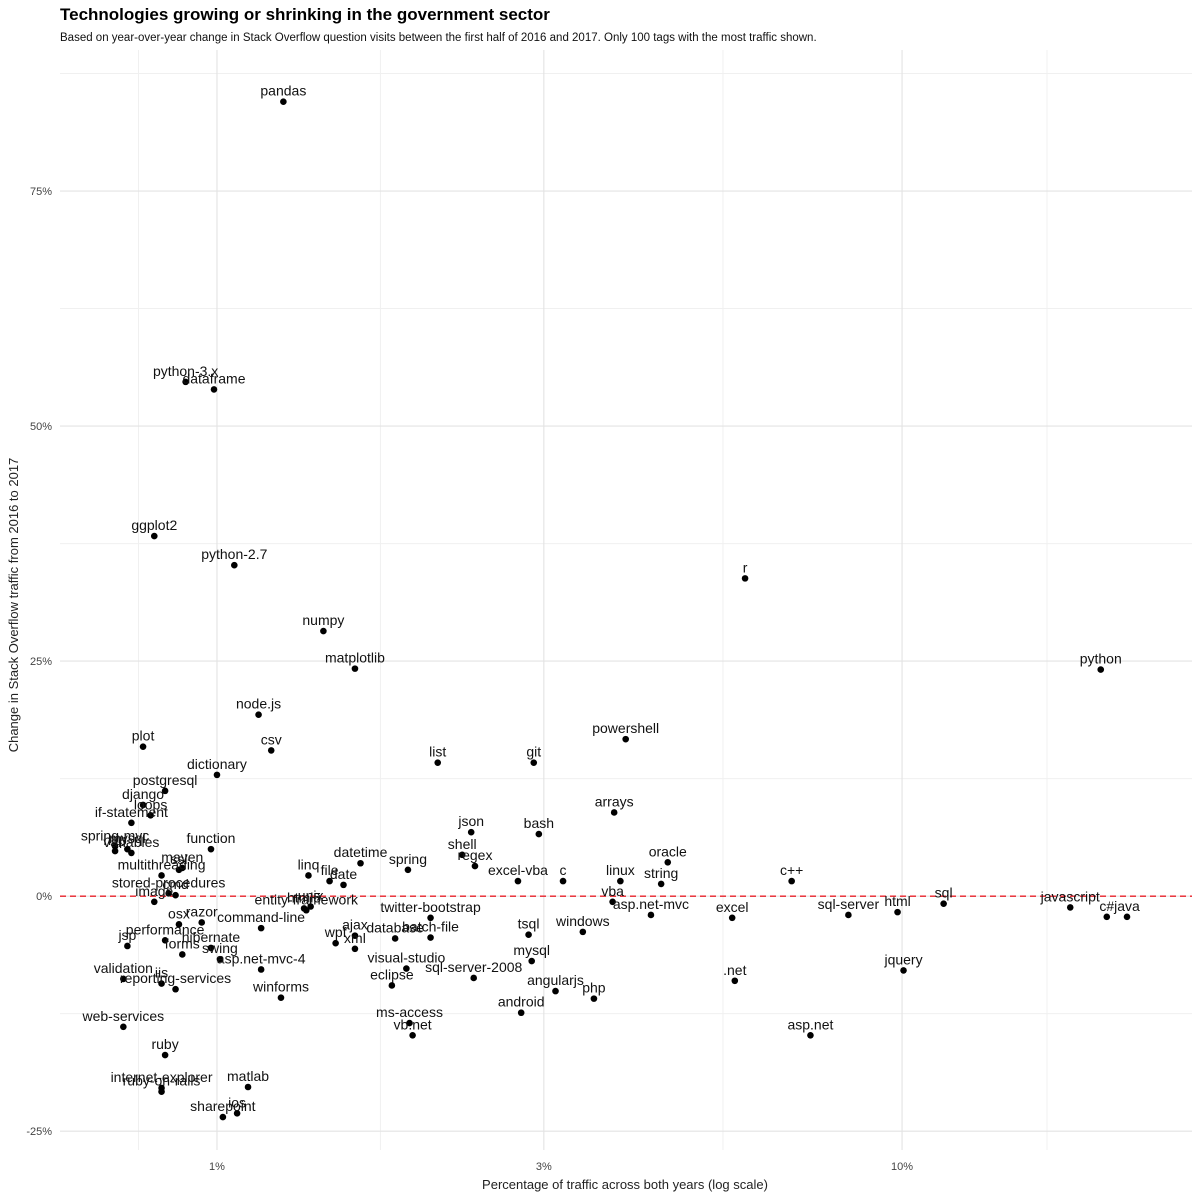 The image size is (1200, 1200). I want to click on data-label-ggplot2: ggplot2, so click(154, 525).